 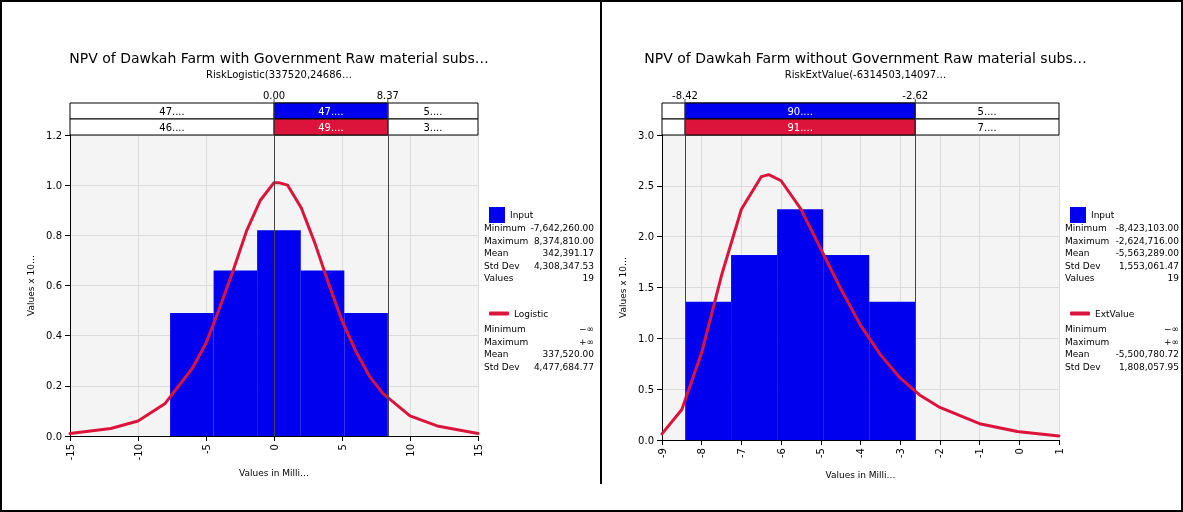 I want to click on y-tick-label: 0.2, so click(x=54, y=386).